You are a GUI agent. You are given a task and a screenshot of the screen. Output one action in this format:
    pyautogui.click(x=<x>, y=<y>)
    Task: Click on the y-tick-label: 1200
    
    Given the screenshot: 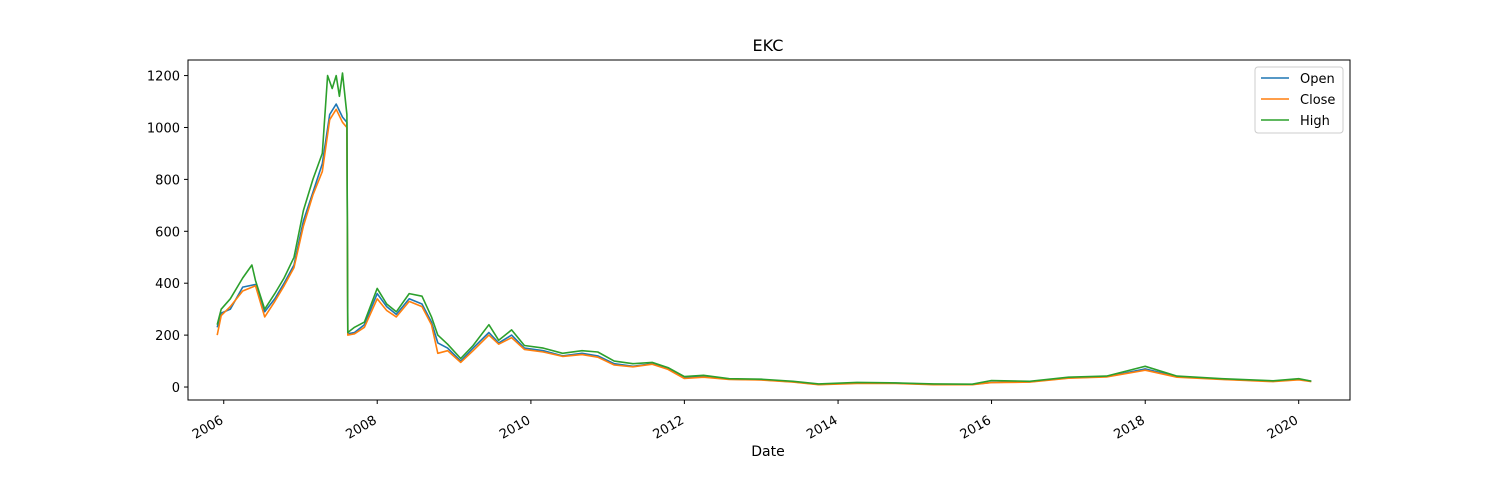 What is the action you would take?
    pyautogui.click(x=163, y=77)
    